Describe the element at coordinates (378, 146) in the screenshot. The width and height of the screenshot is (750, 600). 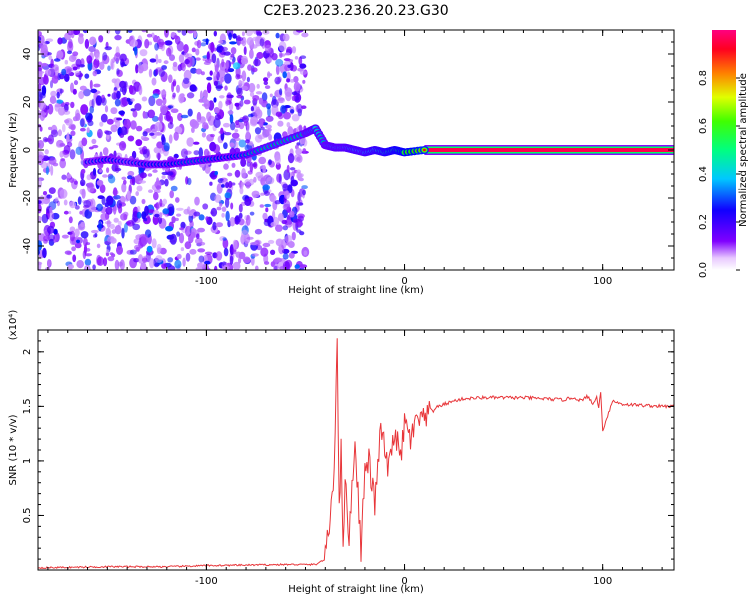
I see `spectrogram-signal` at that location.